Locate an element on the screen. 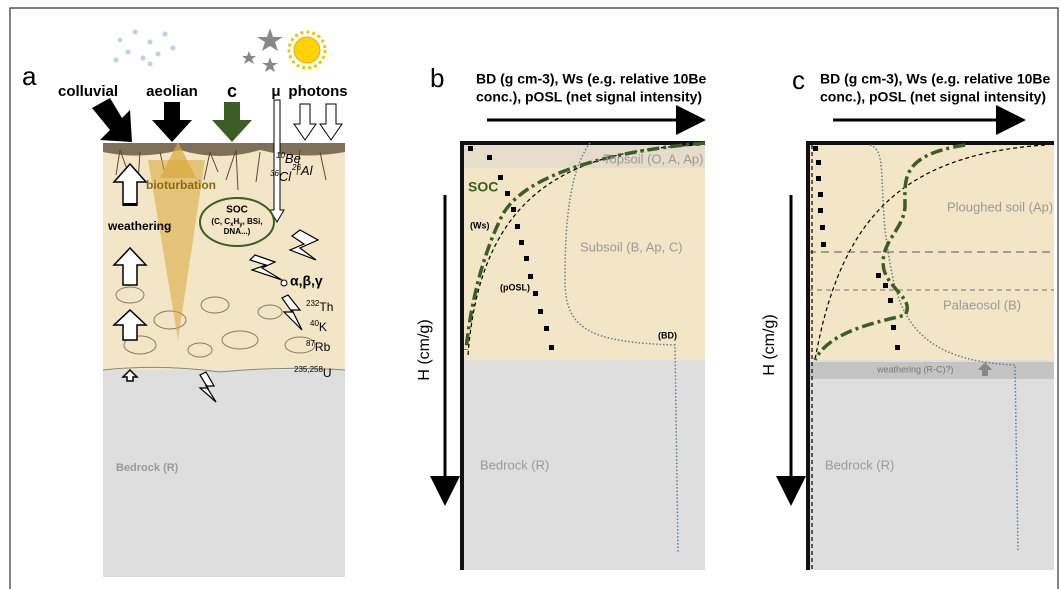 The height and width of the screenshot is (589, 1061). subsoil-label: Subsoil (B, Ap, C) is located at coordinates (631, 246).